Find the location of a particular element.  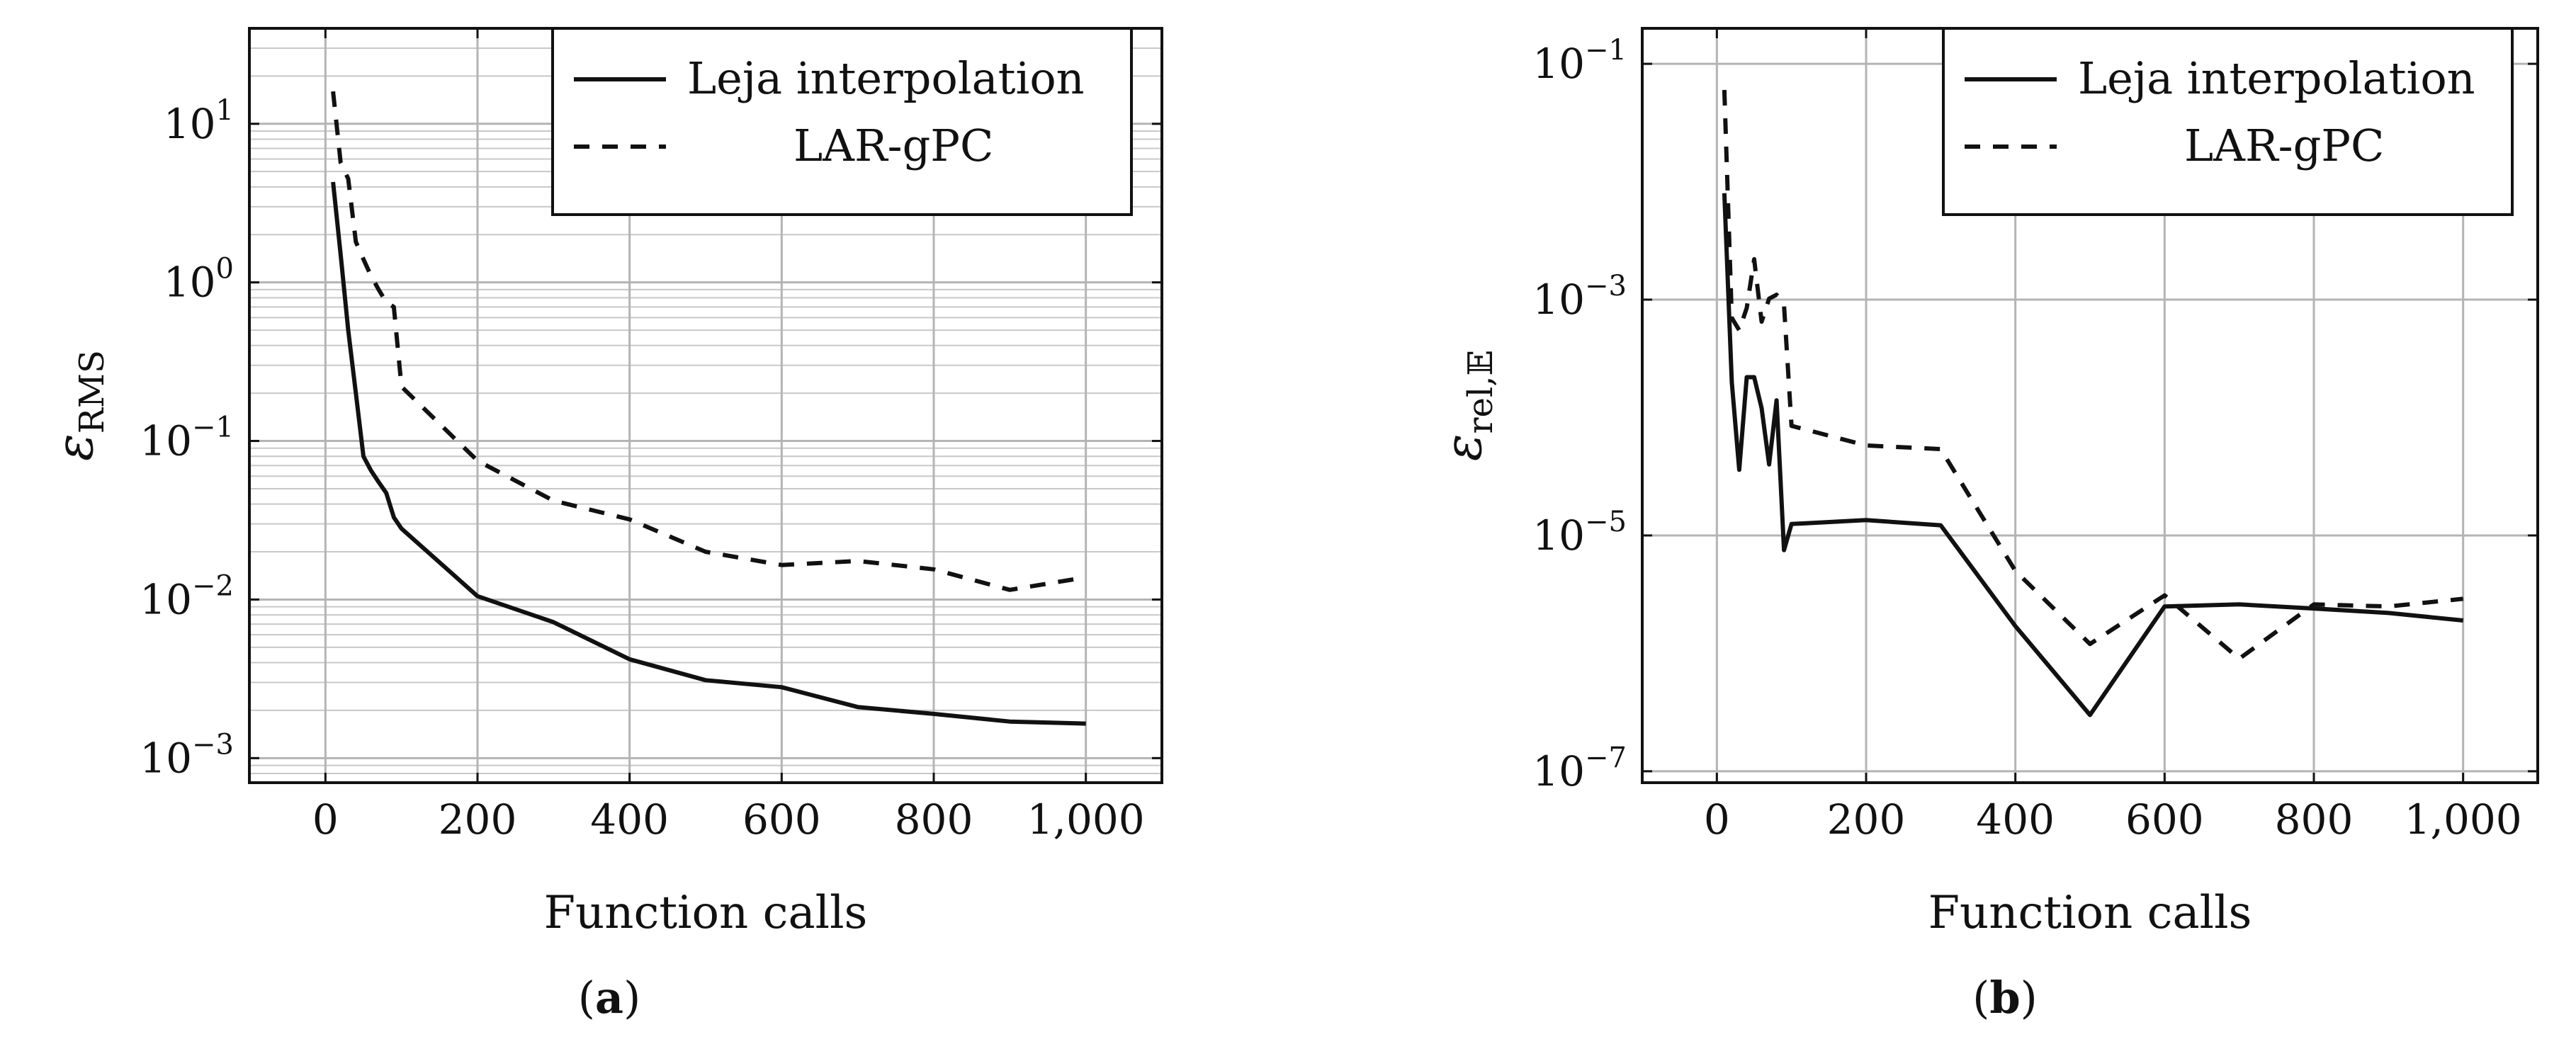

series-line-leja-interpolation is located at coordinates (2093, 455).